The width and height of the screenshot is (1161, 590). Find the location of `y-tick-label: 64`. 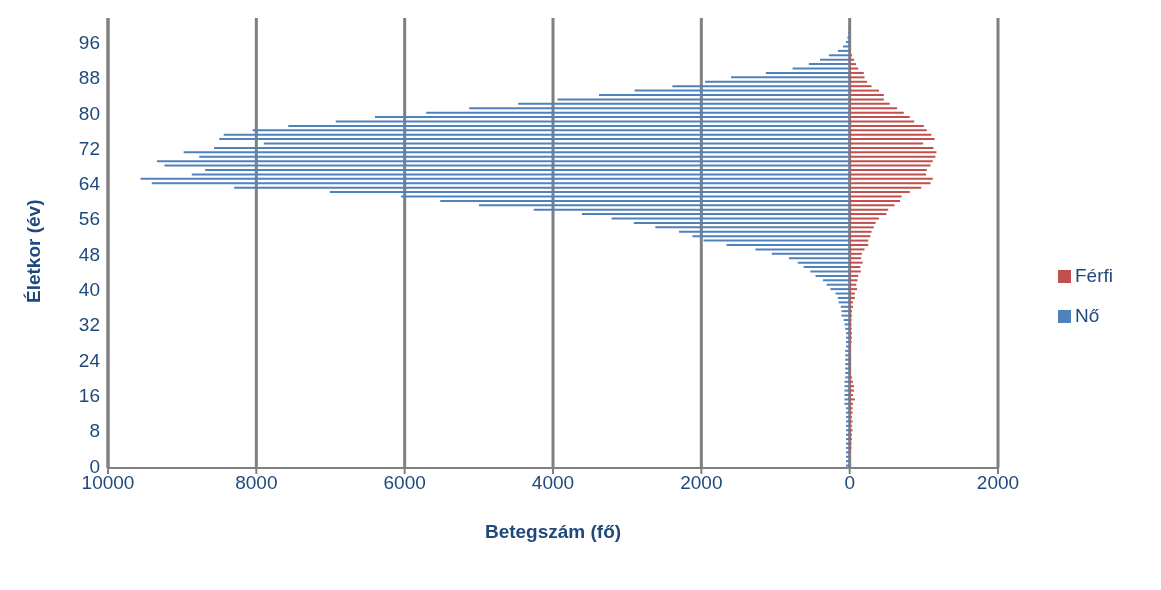

y-tick-label: 64 is located at coordinates (89, 184).